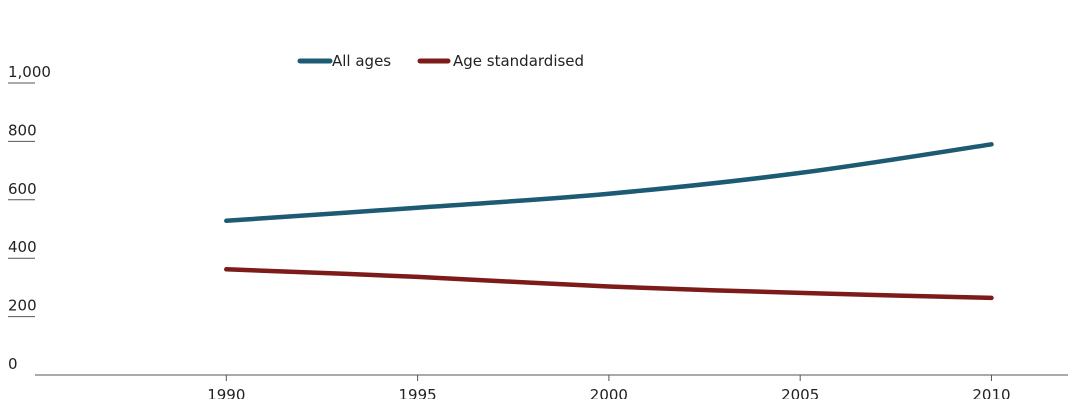  Describe the element at coordinates (518, 61) in the screenshot. I see `legend-label: Age standardised` at that location.